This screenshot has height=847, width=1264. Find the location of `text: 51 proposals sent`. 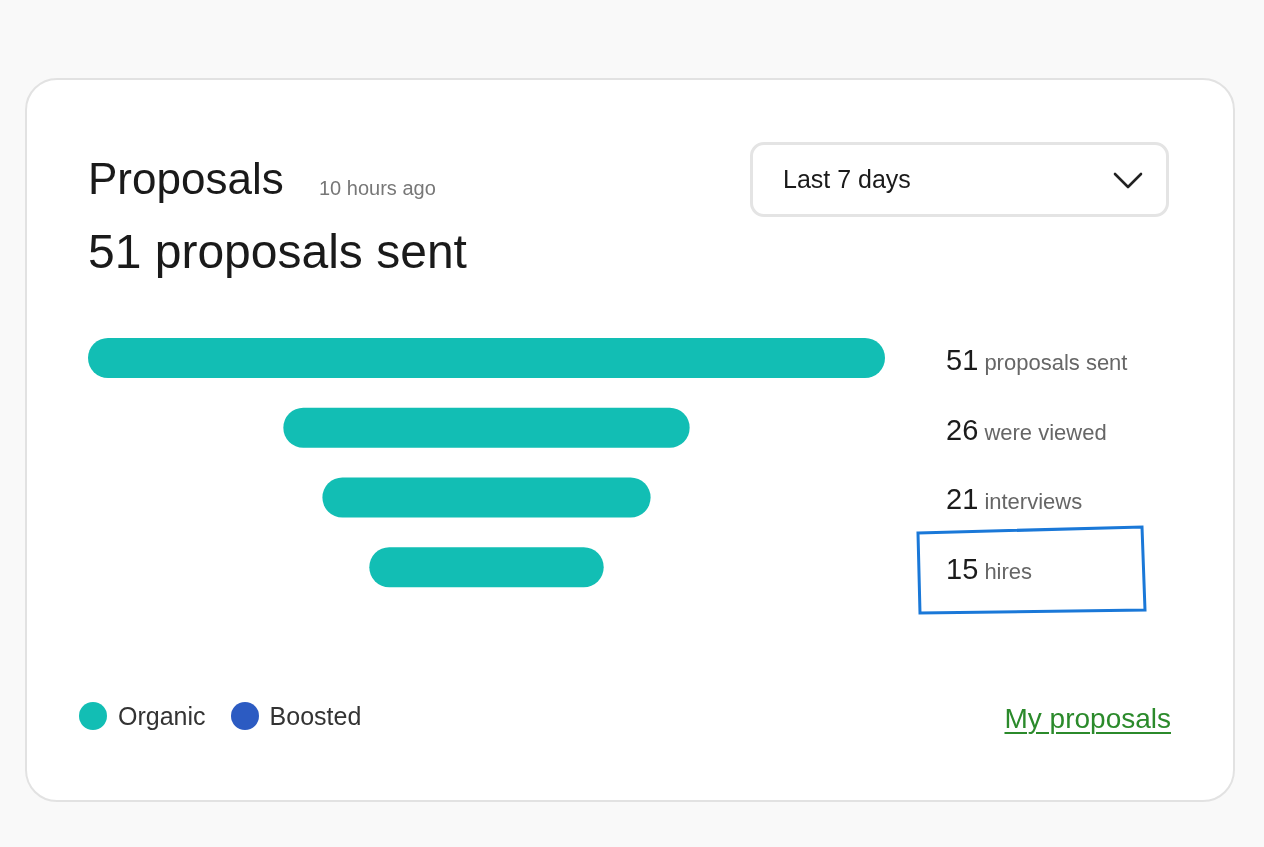

text: 51 proposals sent is located at coordinates (277, 251).